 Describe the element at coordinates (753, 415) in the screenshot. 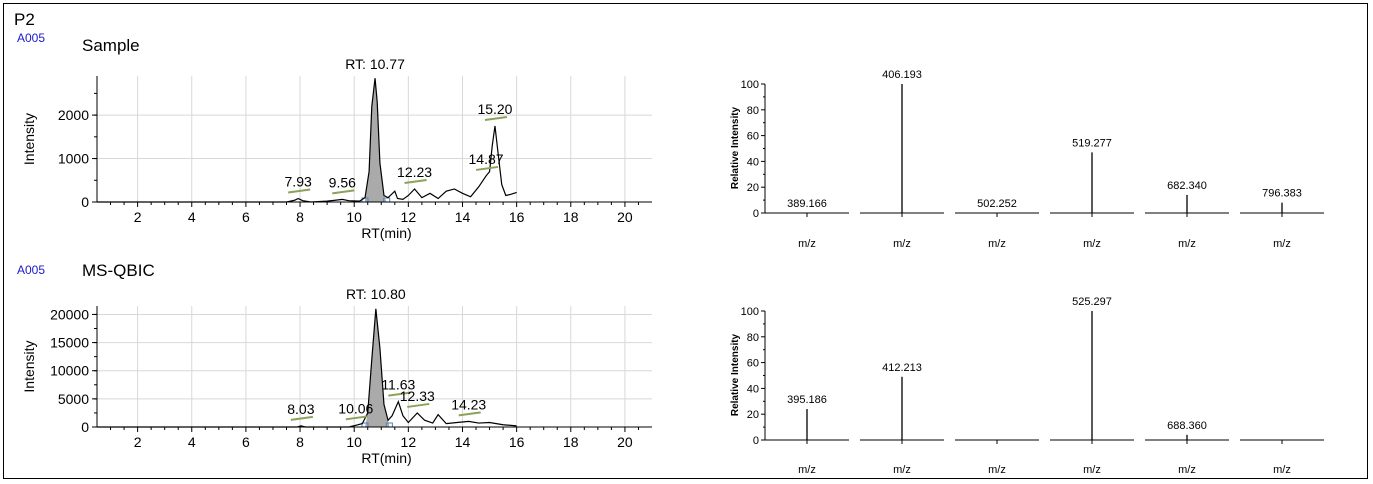

I see `msqbic-spectrum-y-tick-label: 20` at that location.